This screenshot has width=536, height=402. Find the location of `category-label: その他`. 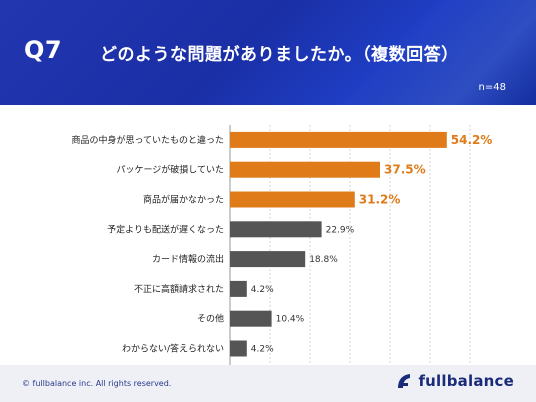

category-label: その他 is located at coordinates (210, 319).